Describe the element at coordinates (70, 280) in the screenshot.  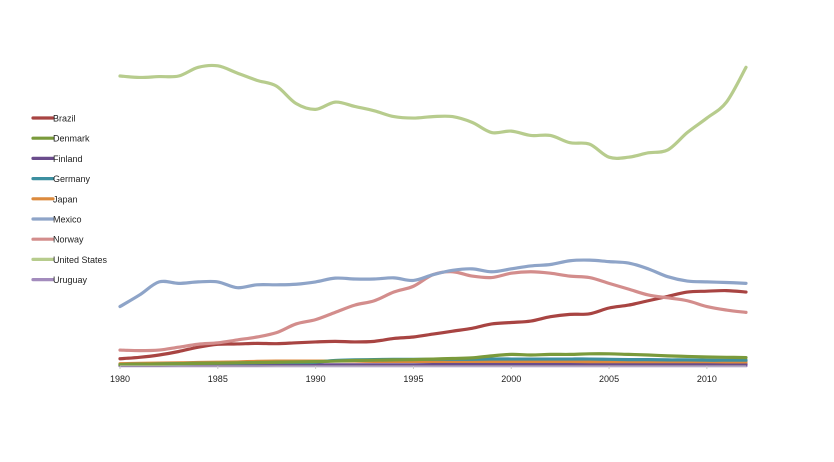
I see `legend-label: Uruguay` at that location.